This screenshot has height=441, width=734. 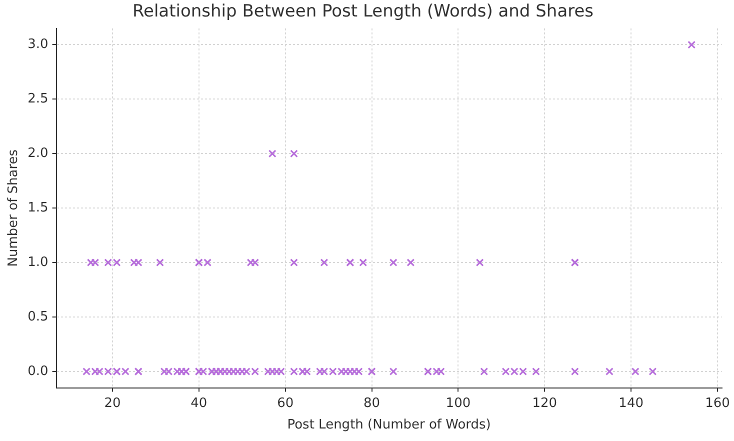 I want to click on y-tick-label: 2.5, so click(x=38, y=99).